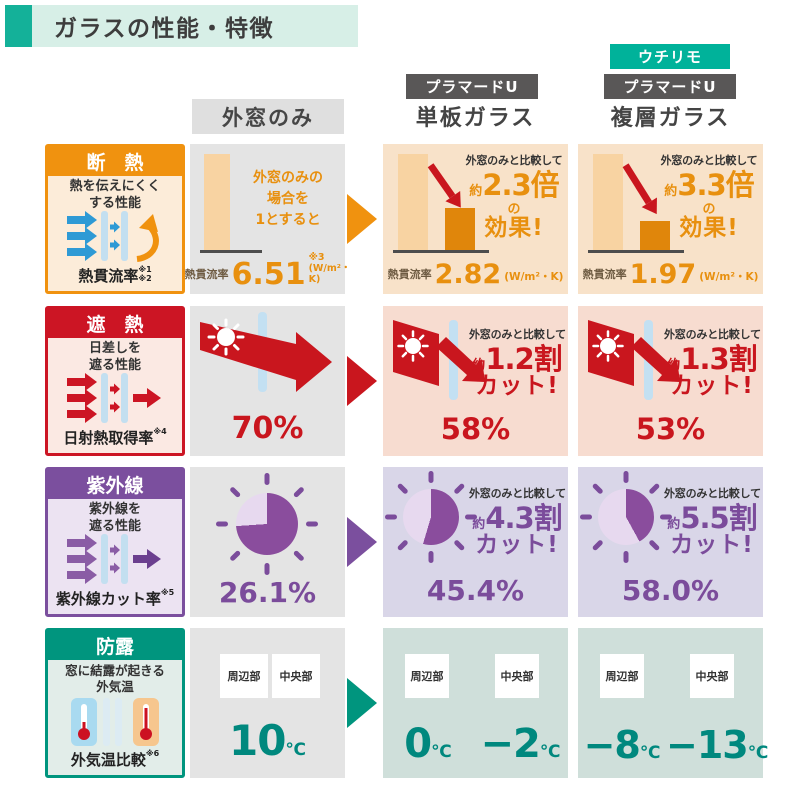  Describe the element at coordinates (709, 197) in the screenshot. I see `compare-block: 外窓のみと比較して 約3.3倍の 効果!` at that location.